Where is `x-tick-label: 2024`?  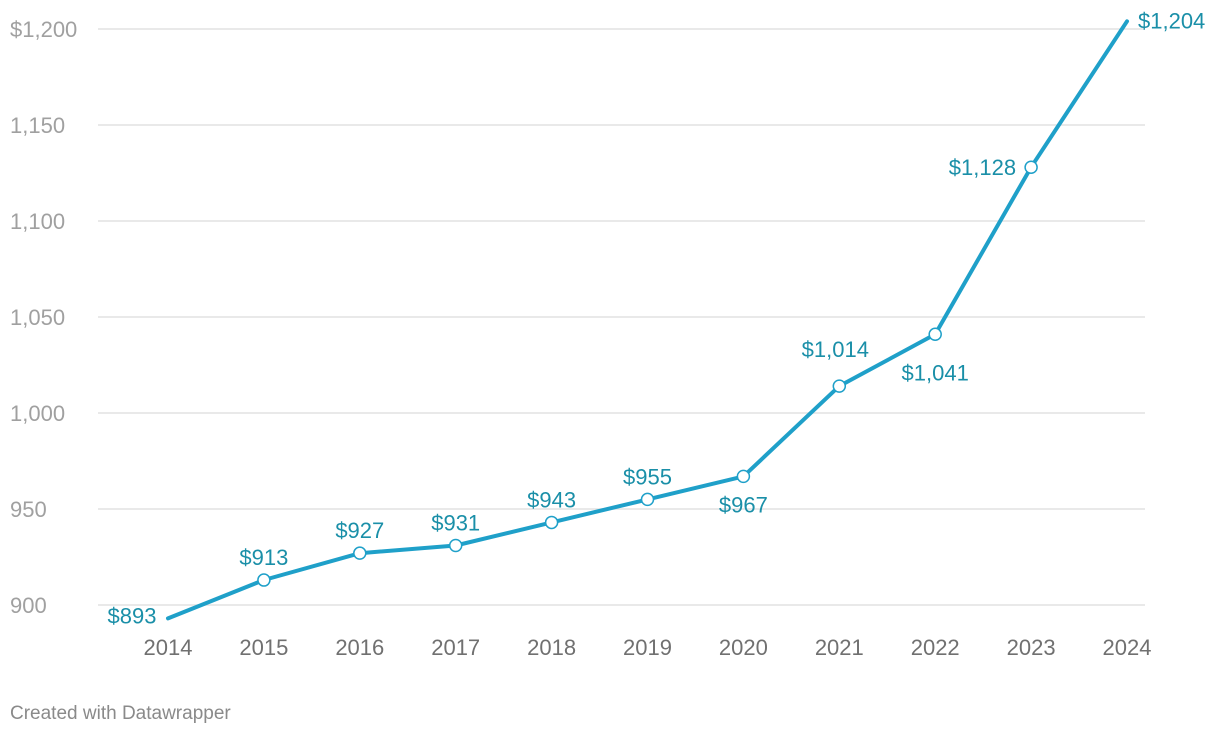
x-tick-label: 2024 is located at coordinates (1127, 647).